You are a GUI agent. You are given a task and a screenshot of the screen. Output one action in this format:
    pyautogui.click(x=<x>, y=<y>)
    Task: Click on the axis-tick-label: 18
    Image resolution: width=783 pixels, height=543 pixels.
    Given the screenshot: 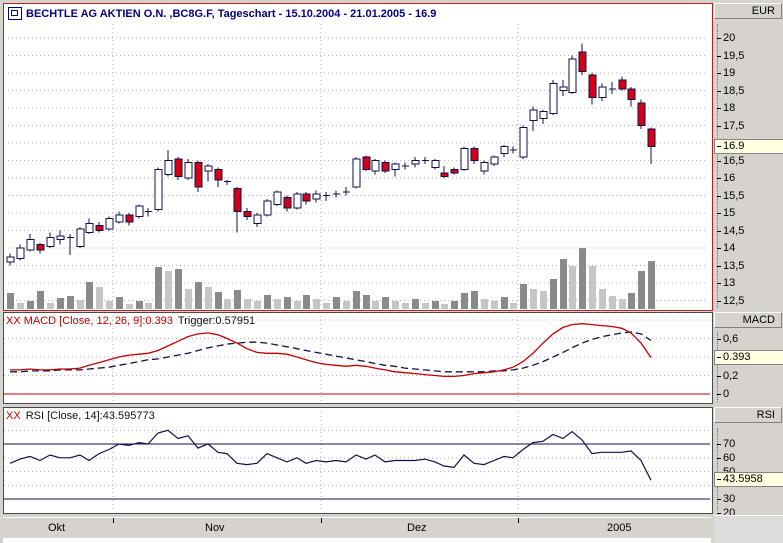 What is the action you would take?
    pyautogui.click(x=726, y=108)
    